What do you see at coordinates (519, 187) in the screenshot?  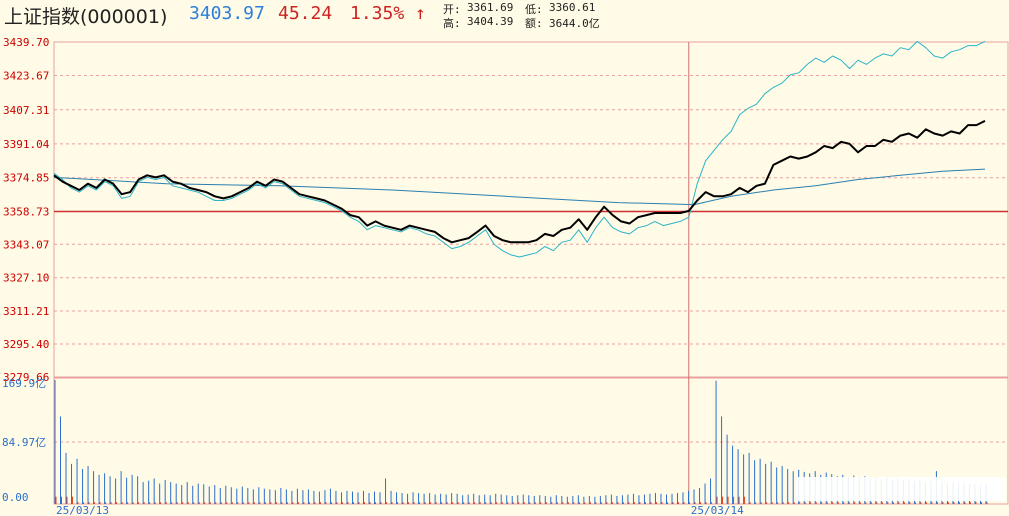 I see `avg-line` at bounding box center [519, 187].